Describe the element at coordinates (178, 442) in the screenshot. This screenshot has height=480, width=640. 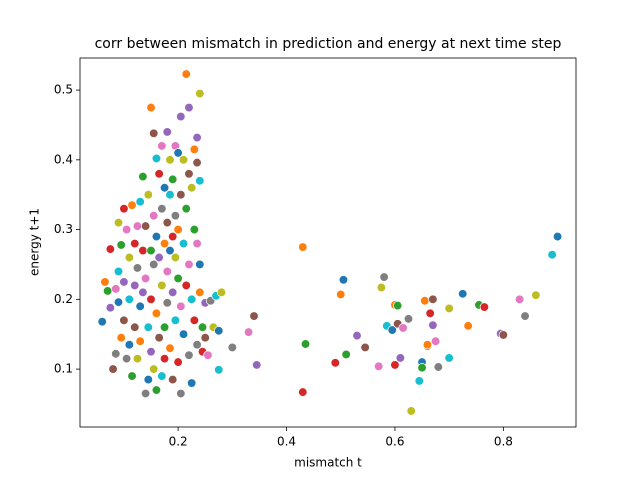
I see `x-tick-label: 0.2` at that location.